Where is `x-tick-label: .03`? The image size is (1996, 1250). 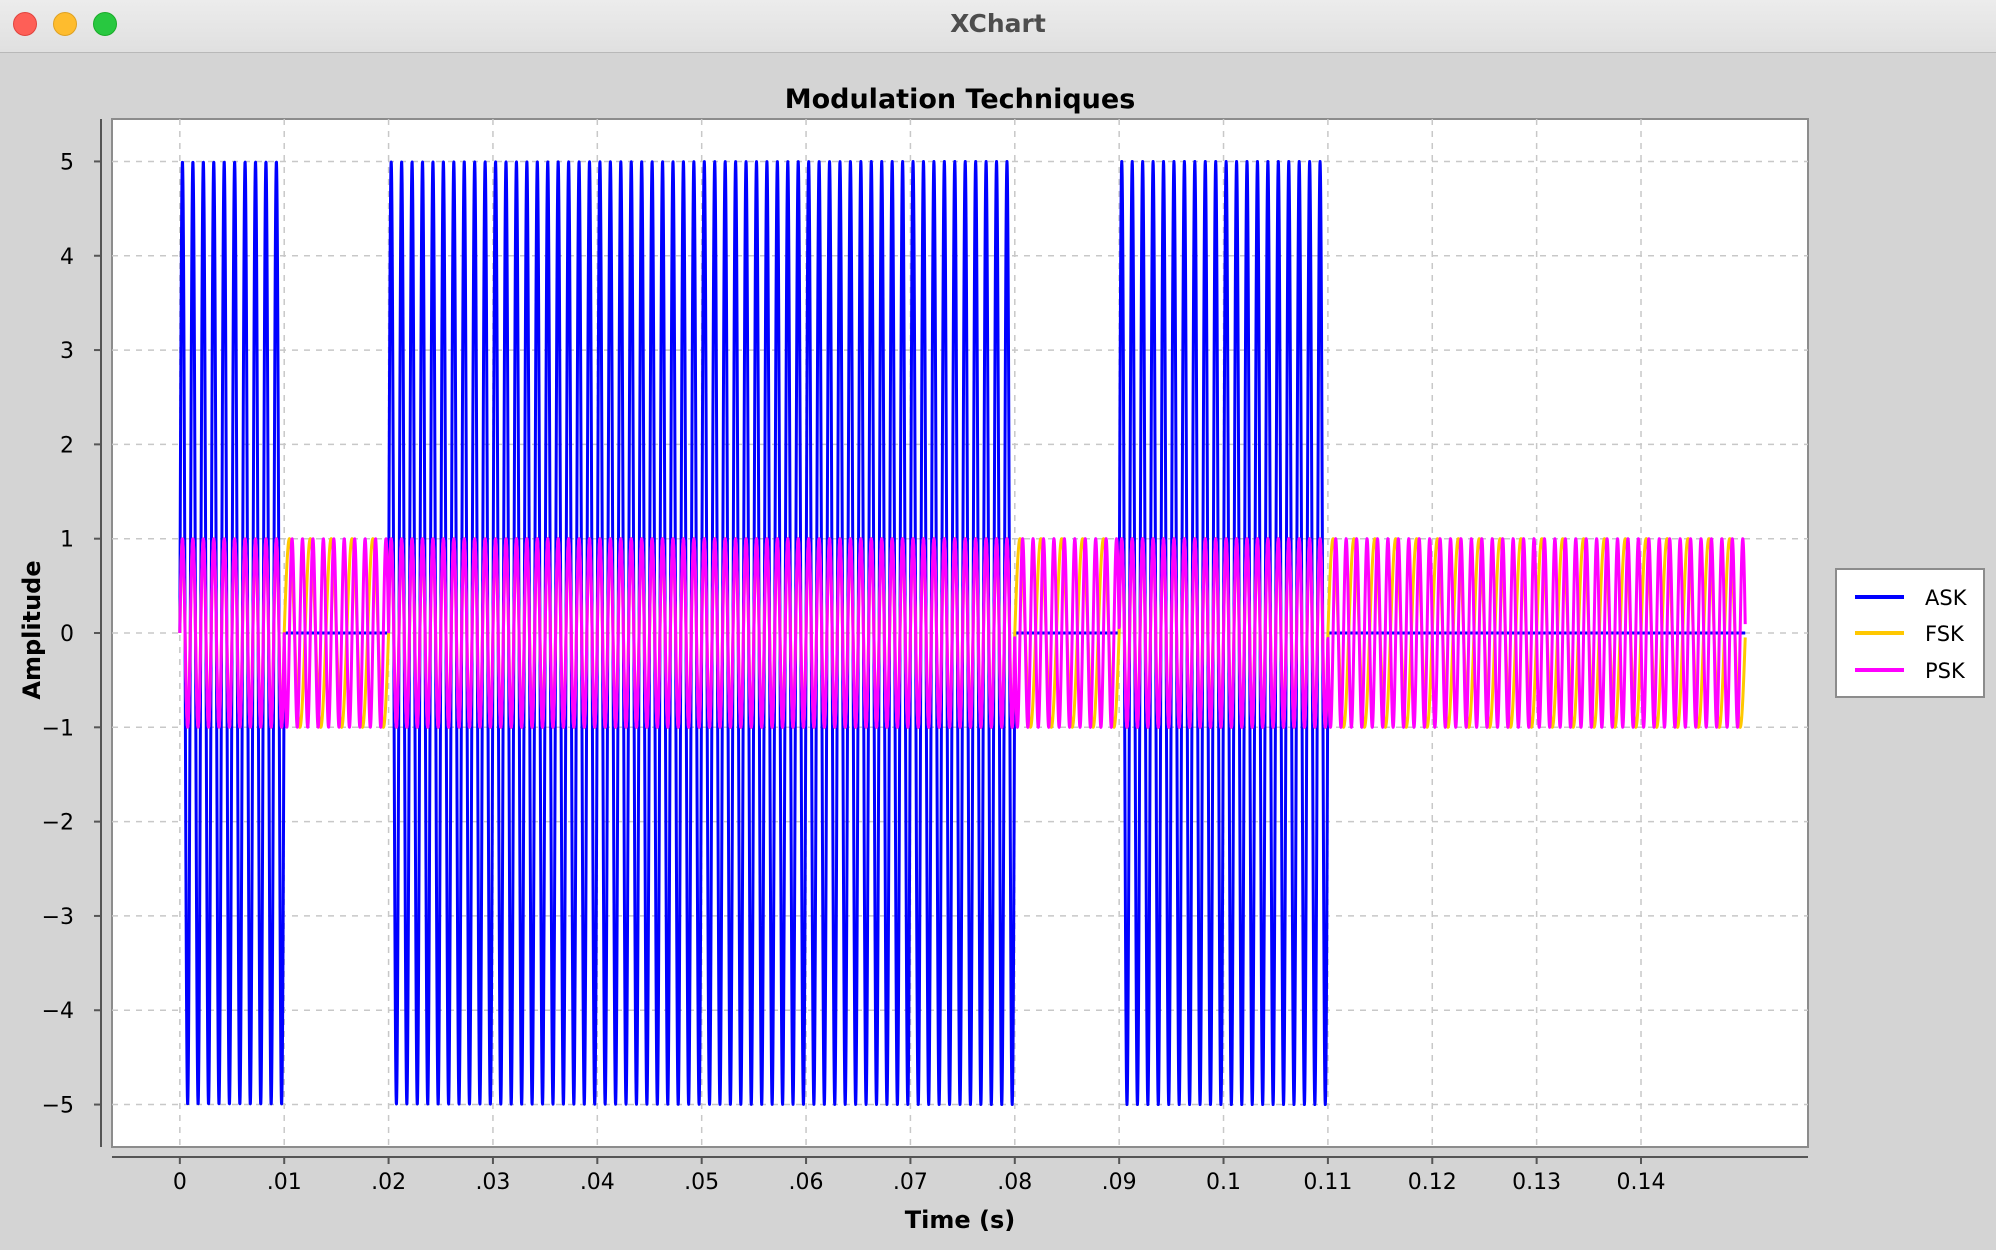 x-tick-label: .03 is located at coordinates (492, 1182).